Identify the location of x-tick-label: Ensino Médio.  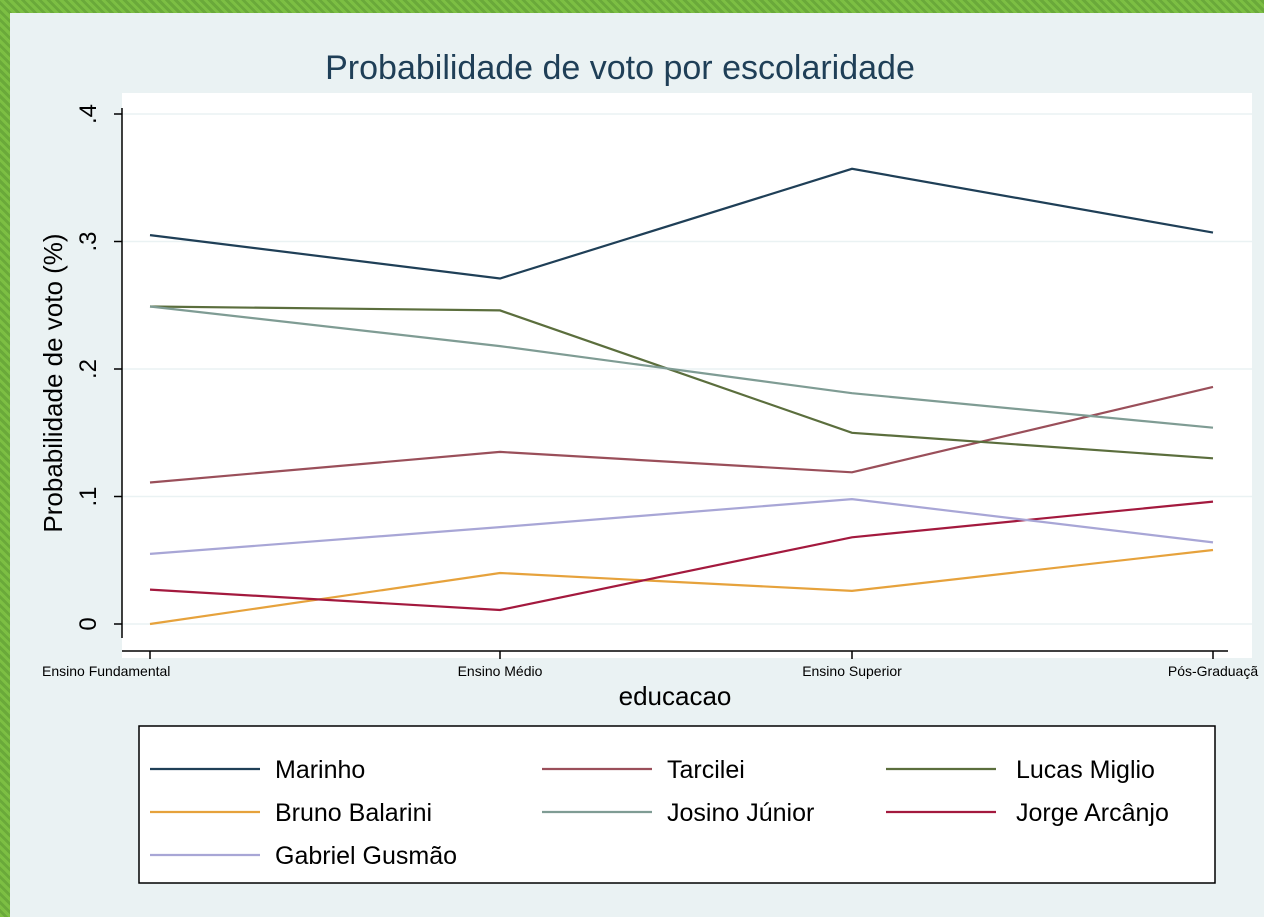
(500, 671).